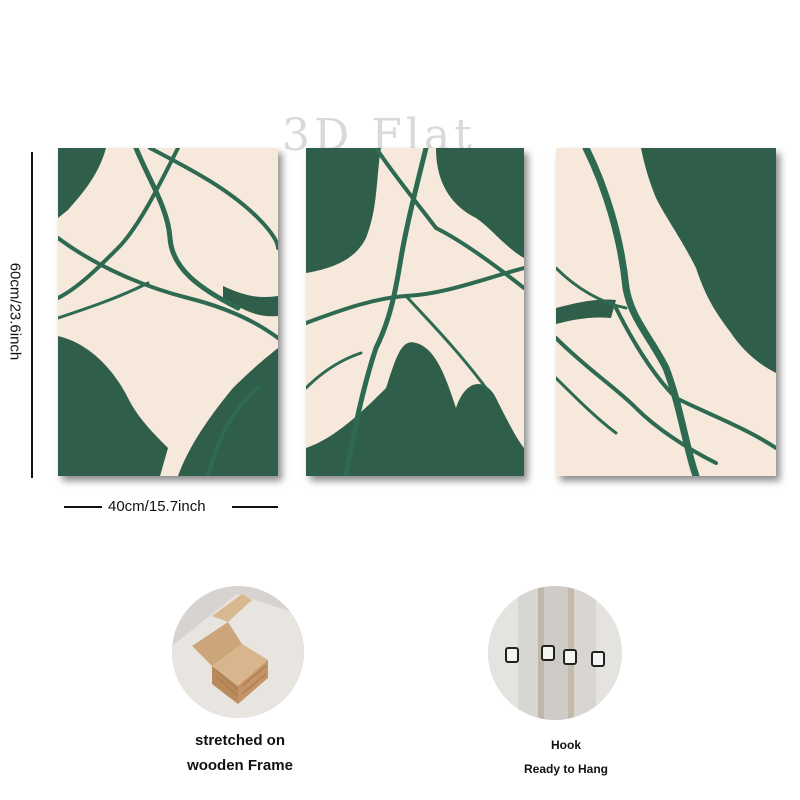 The image size is (800, 800). Describe the element at coordinates (15, 311) in the screenshot. I see `height-dimension-label: 60cm/23.6inch` at that location.